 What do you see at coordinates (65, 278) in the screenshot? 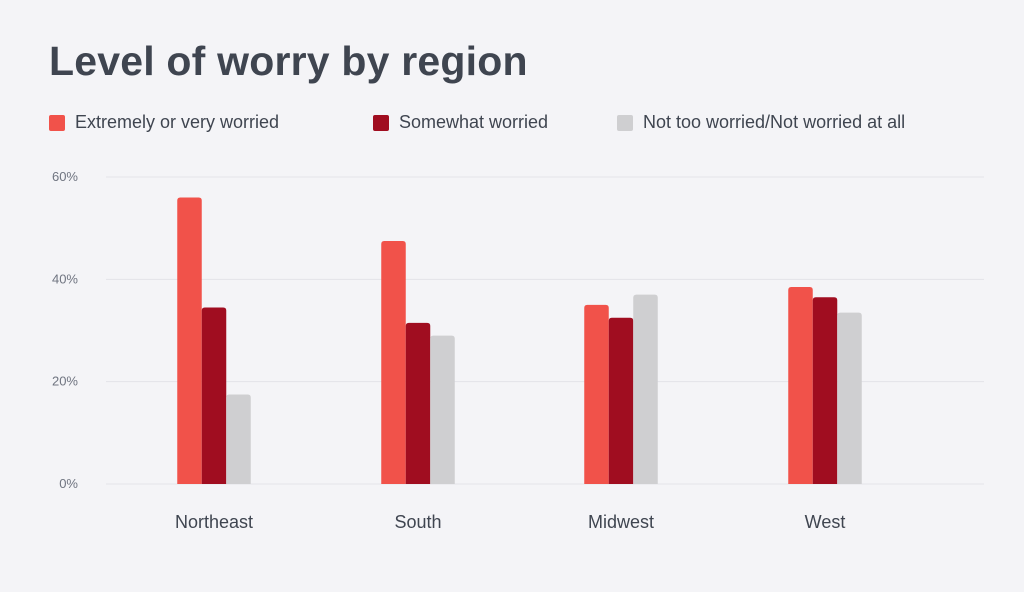
I see `y-tick-label-2: 40%` at bounding box center [65, 278].